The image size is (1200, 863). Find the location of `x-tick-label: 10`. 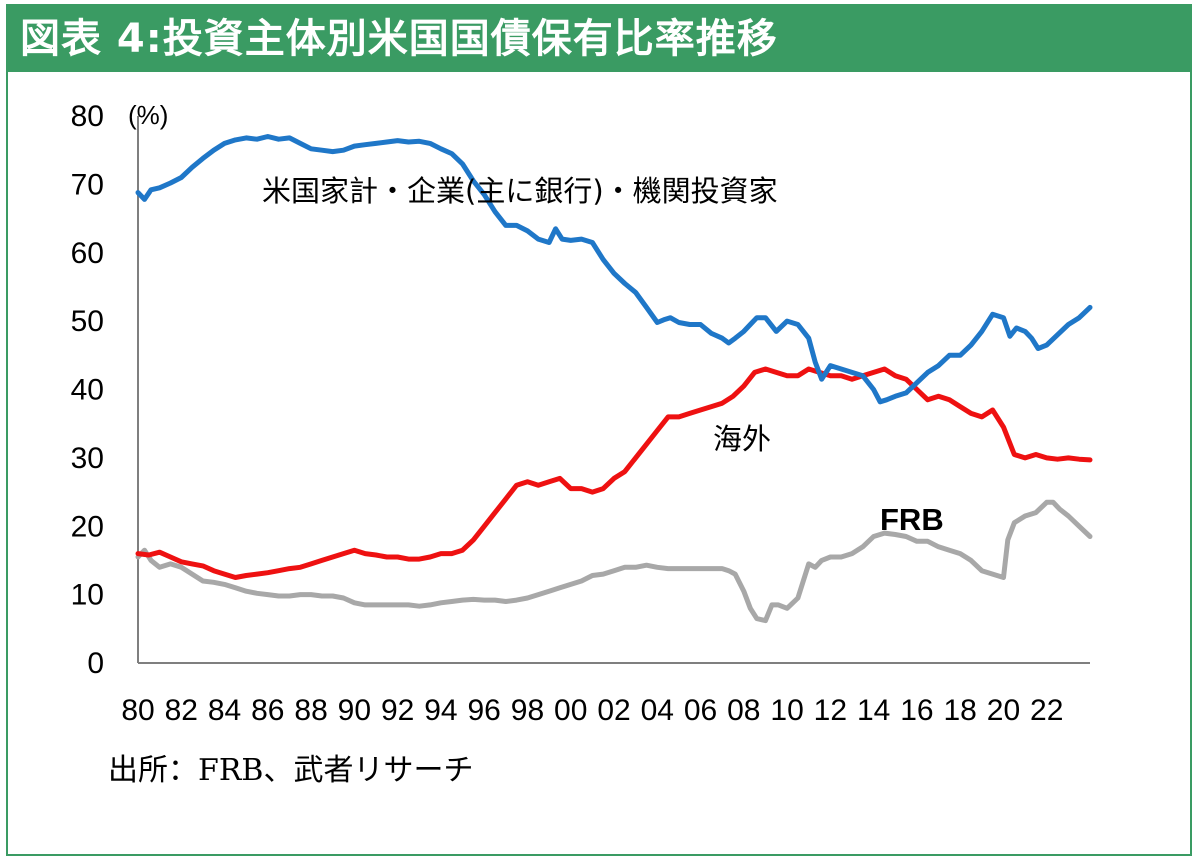

x-tick-label: 10 is located at coordinates (786, 710).